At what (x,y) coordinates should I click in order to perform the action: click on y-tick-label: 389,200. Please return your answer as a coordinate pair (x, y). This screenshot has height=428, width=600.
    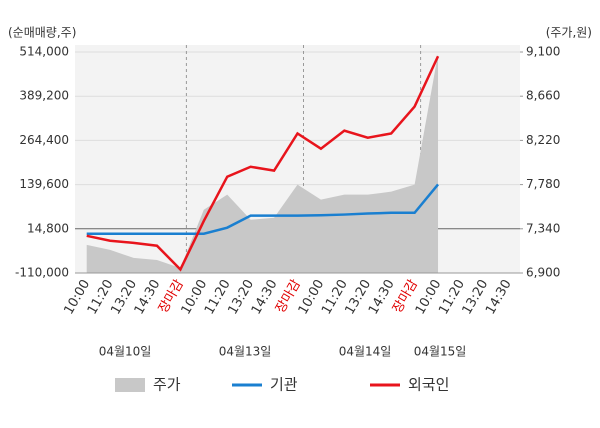
    Looking at the image, I should click on (44, 96).